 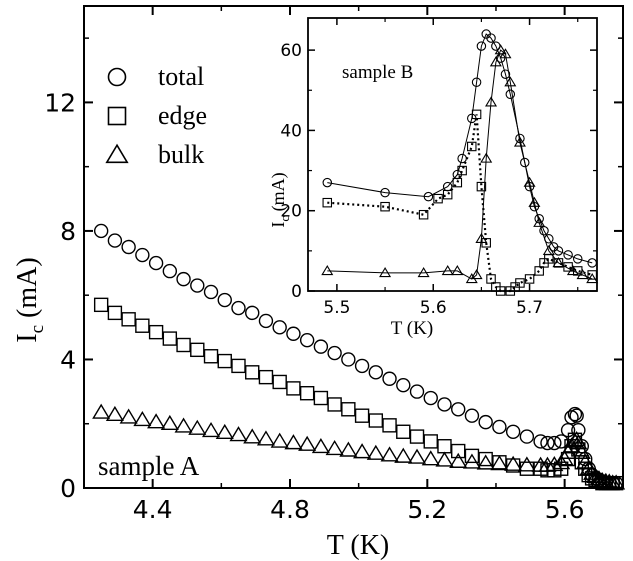 What do you see at coordinates (60, 102) in the screenshot?
I see `y-tick-label: 12` at bounding box center [60, 102].